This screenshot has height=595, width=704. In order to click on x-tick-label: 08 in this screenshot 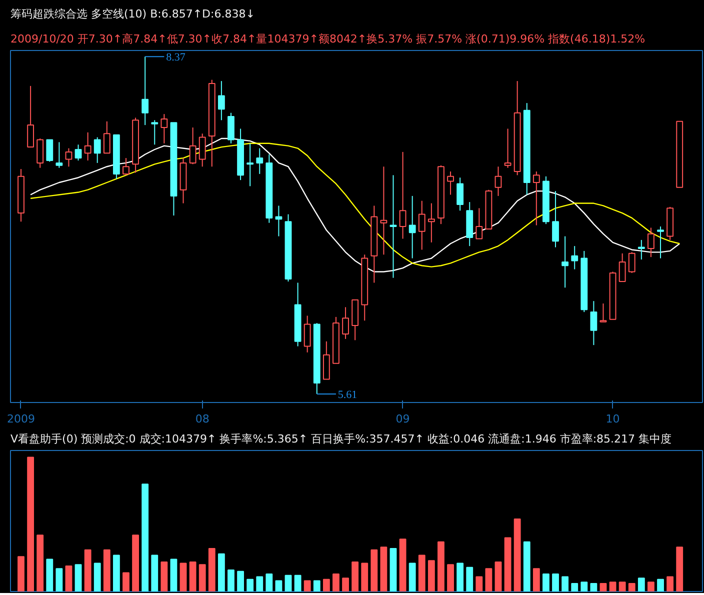, I will do `click(202, 419)`.